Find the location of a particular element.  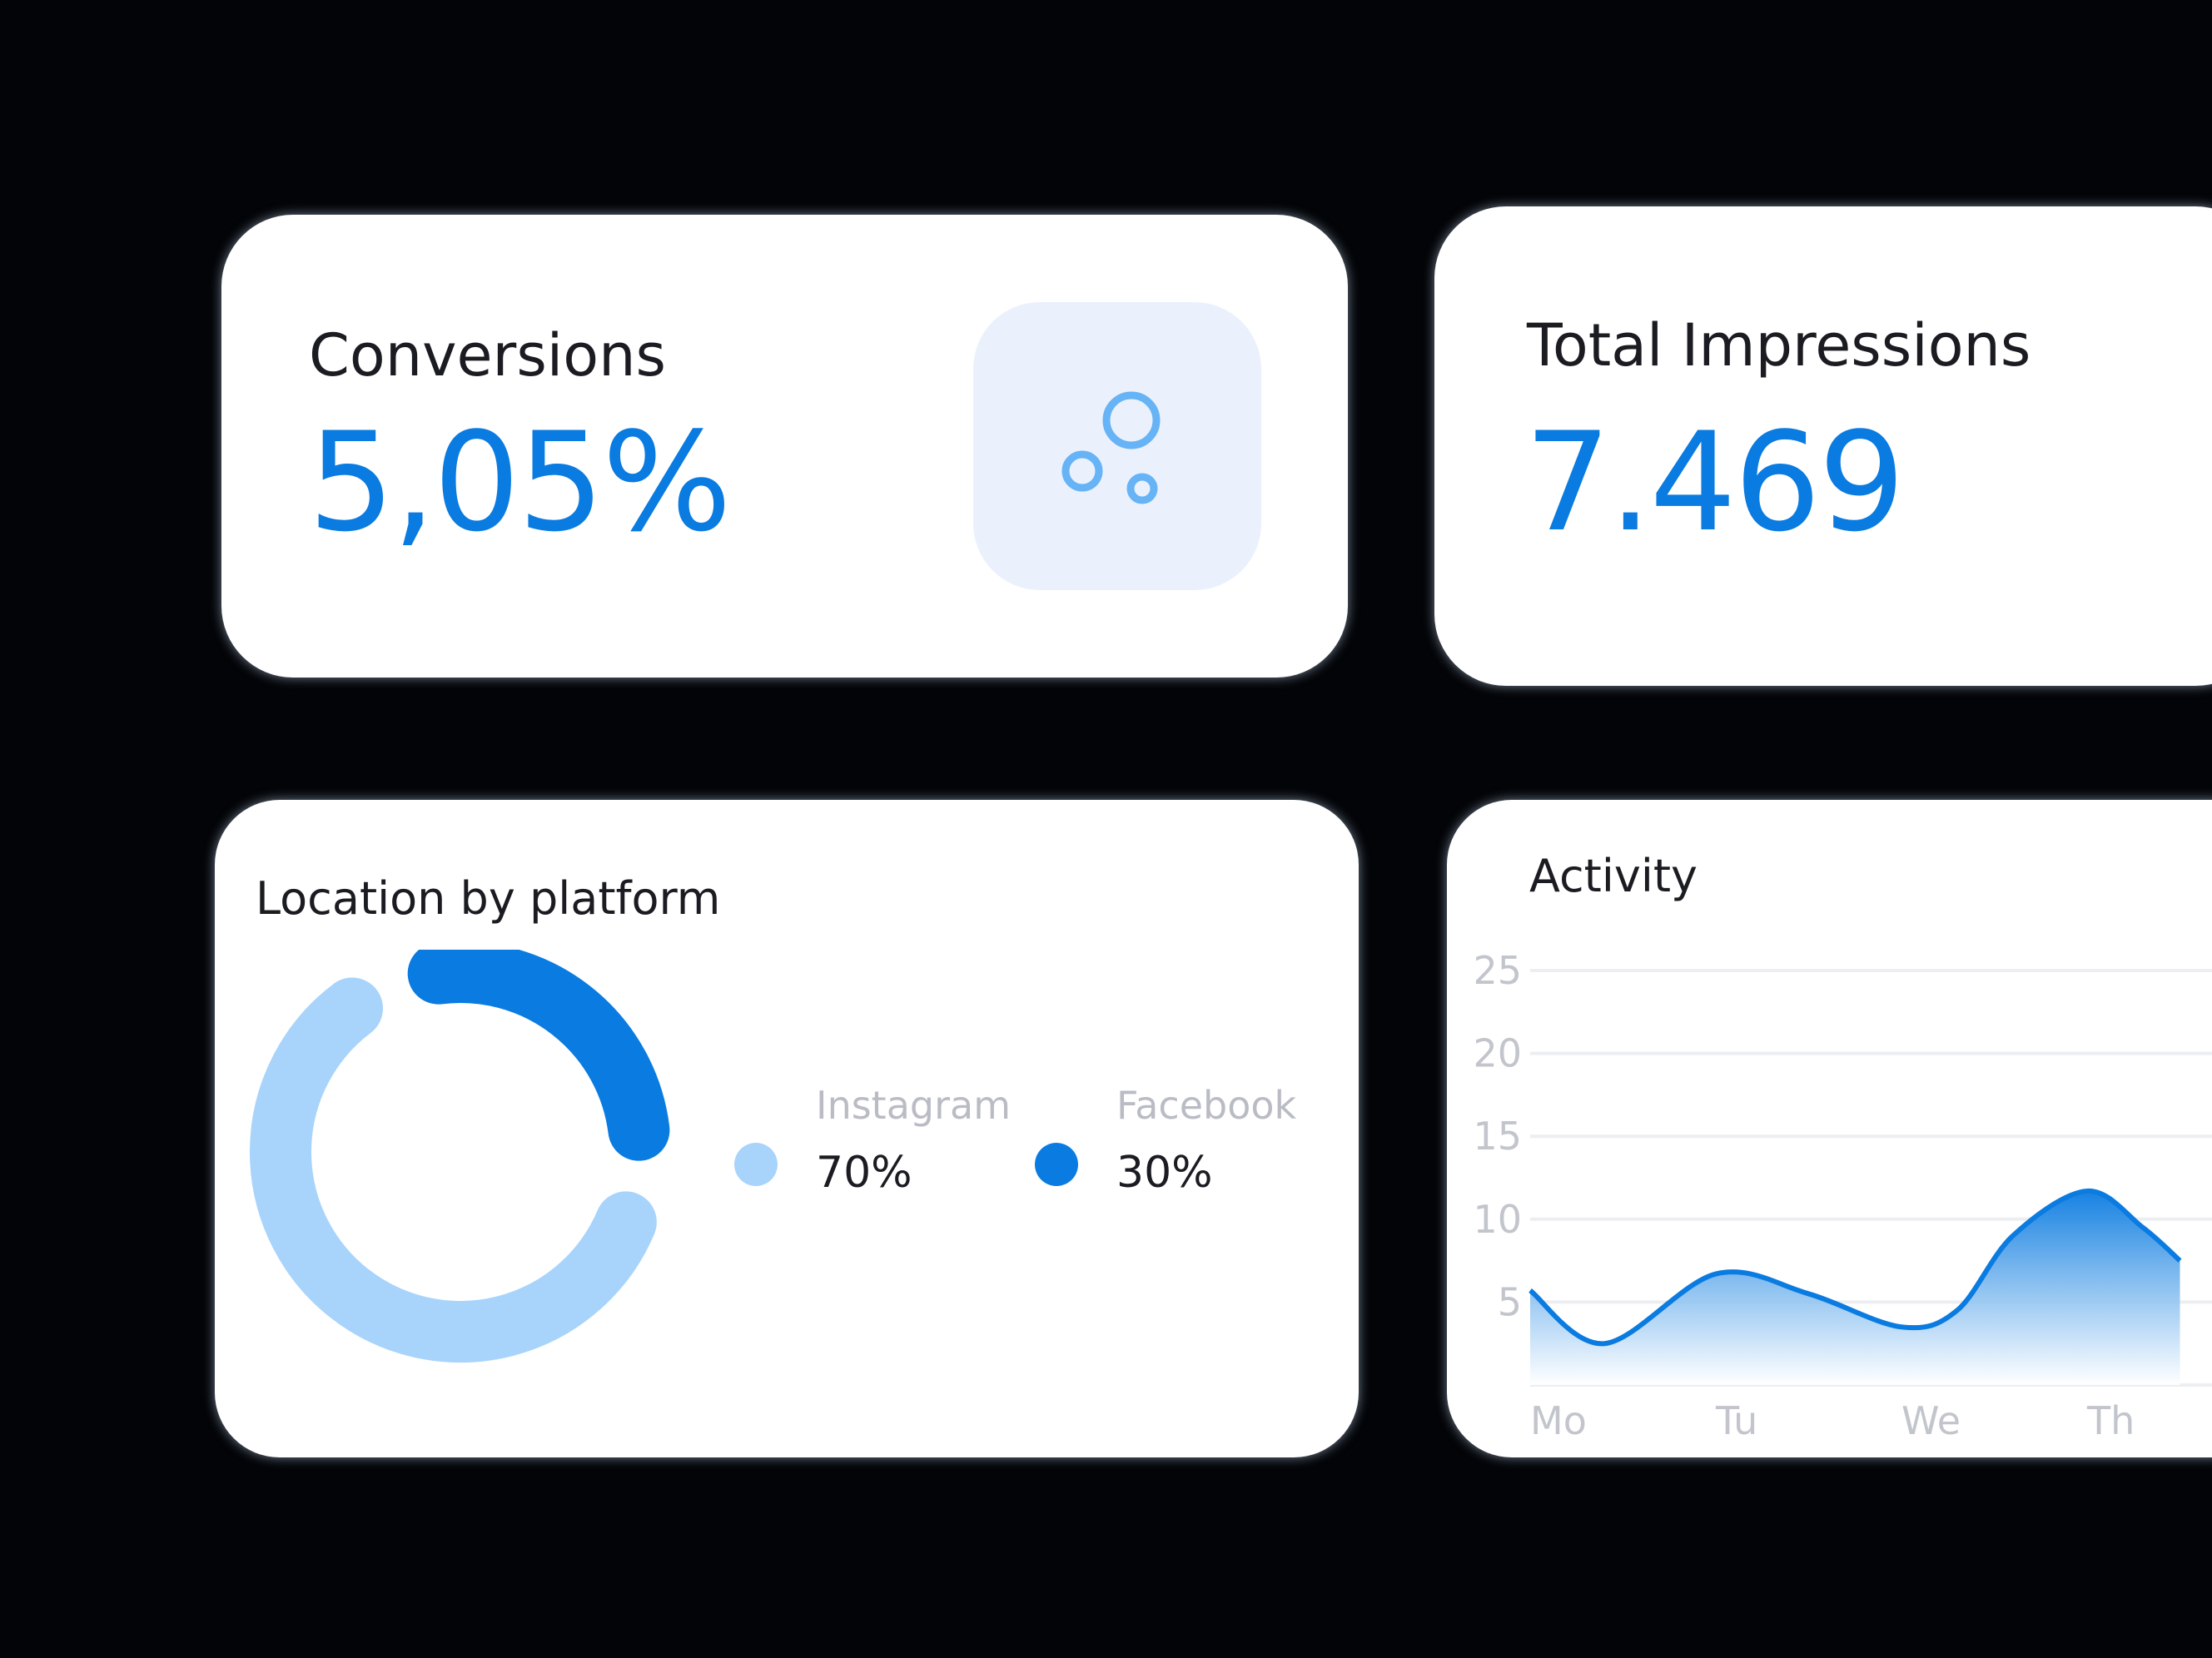

donut-slice-facebook is located at coordinates (538, 1055).